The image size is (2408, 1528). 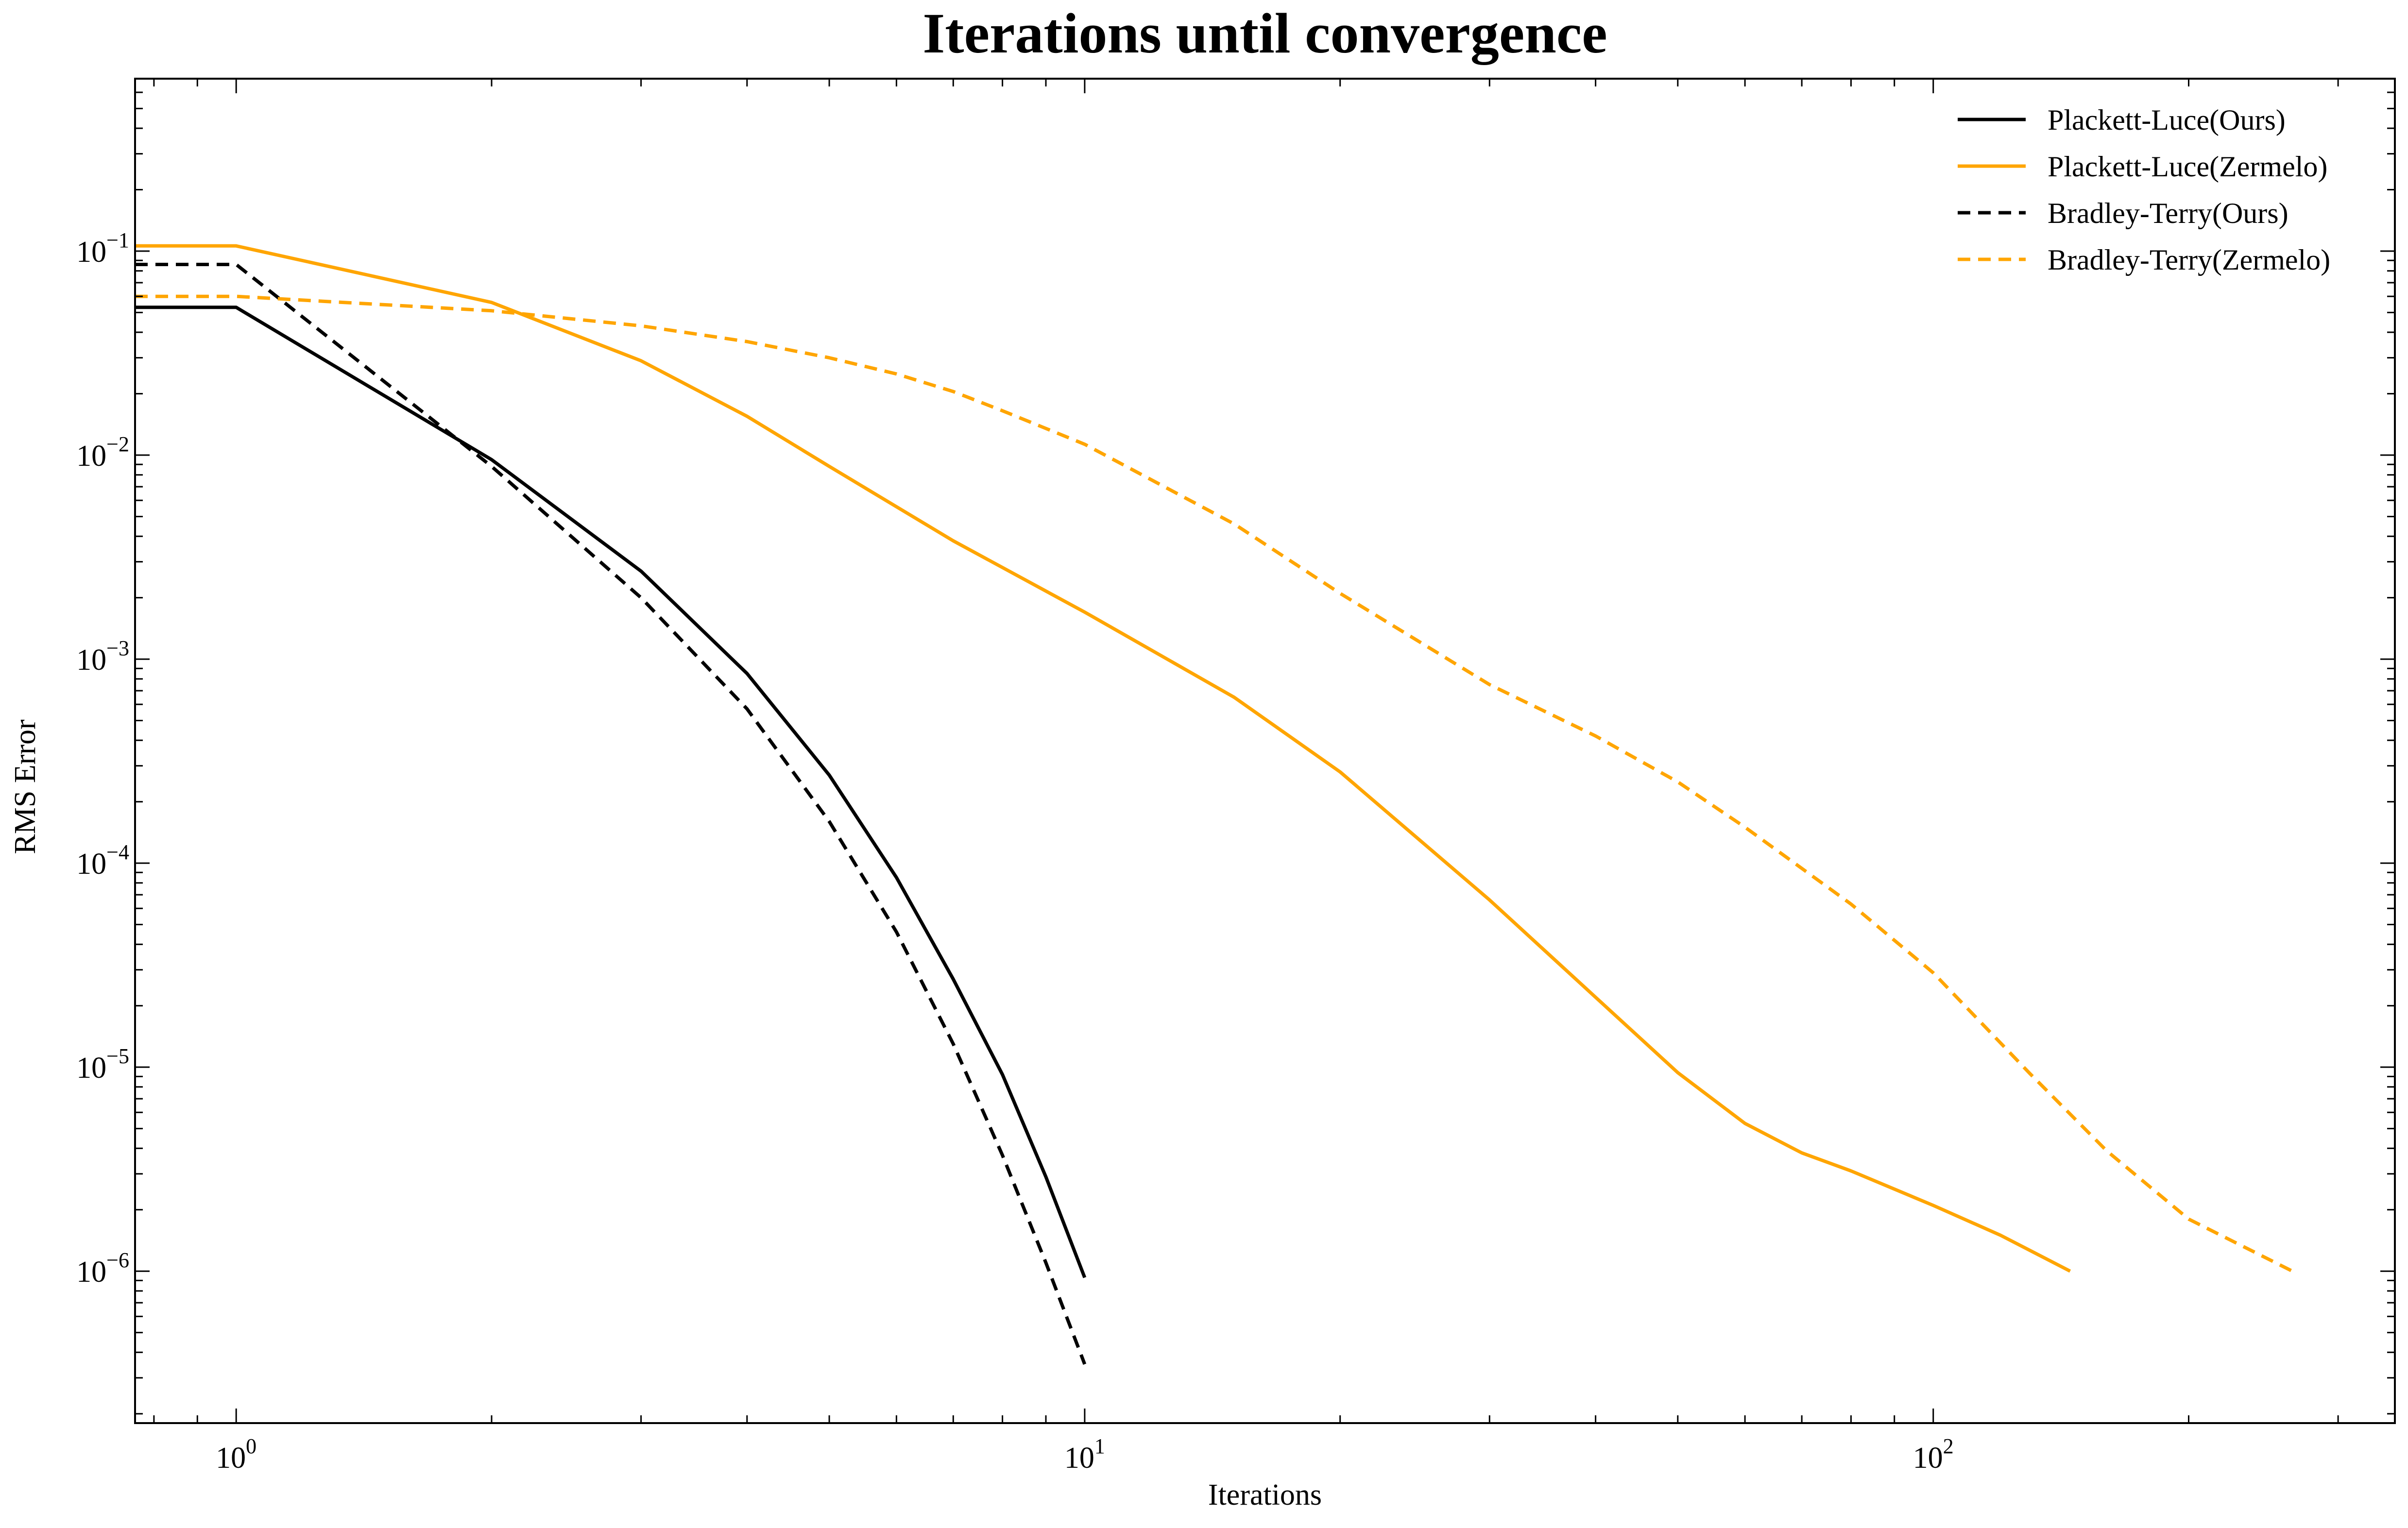 What do you see at coordinates (2187, 167) in the screenshot?
I see `legend-label-2: Plackett-Luce(Zermelo)` at bounding box center [2187, 167].